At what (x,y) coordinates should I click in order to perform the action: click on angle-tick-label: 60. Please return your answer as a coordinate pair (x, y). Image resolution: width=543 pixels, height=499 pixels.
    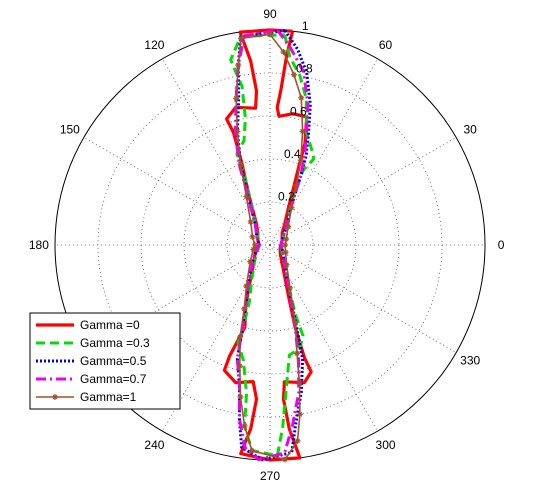
    Looking at the image, I should click on (386, 45).